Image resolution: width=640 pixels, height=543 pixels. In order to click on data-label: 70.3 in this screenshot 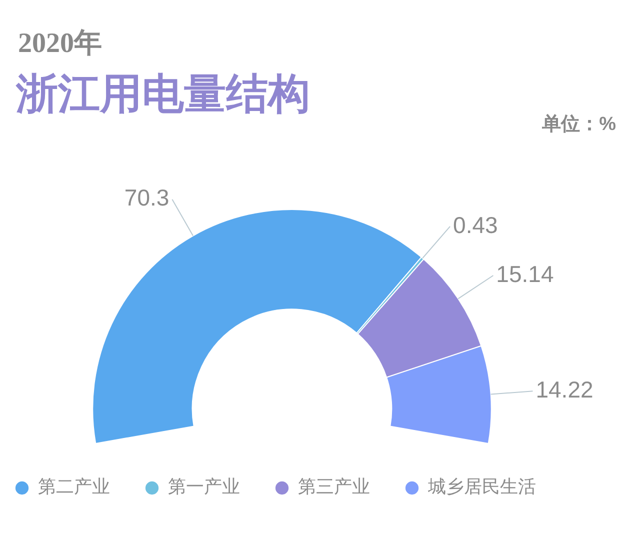, I will do `click(147, 197)`.